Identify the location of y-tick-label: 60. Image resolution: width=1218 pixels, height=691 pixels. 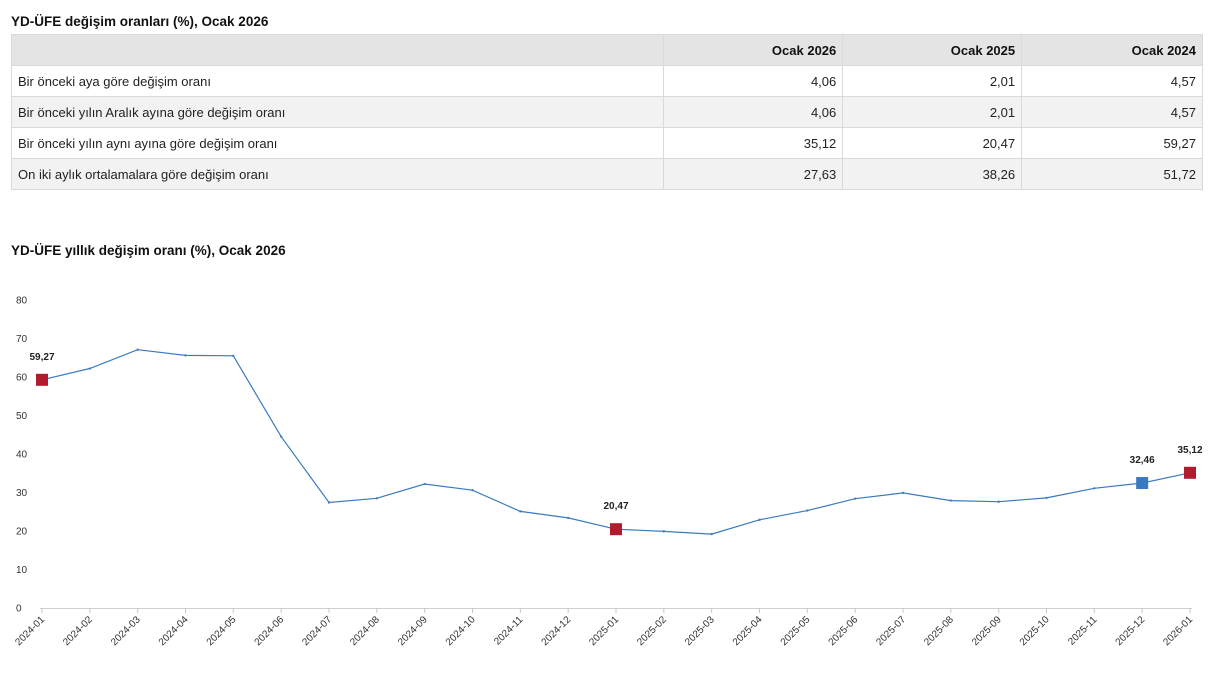
(22, 378).